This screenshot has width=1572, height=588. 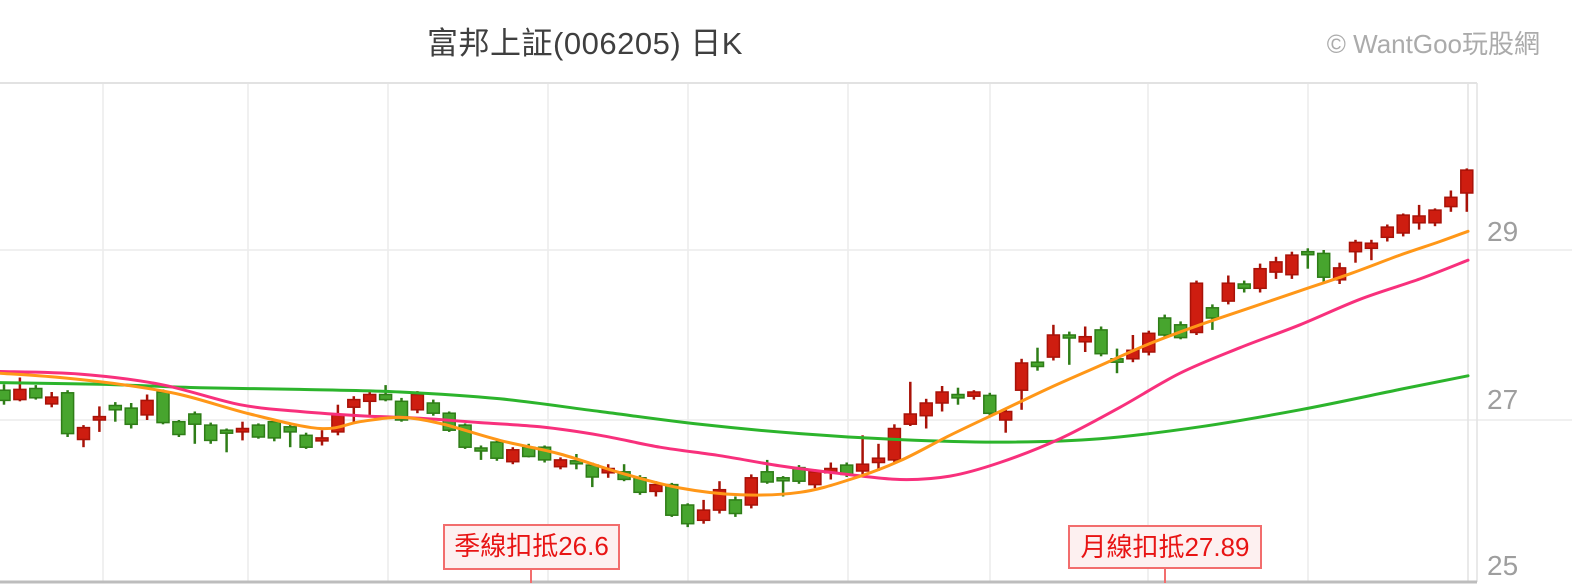 What do you see at coordinates (585, 43) in the screenshot?
I see `chart-title: 富邦上証(006205) 日K` at bounding box center [585, 43].